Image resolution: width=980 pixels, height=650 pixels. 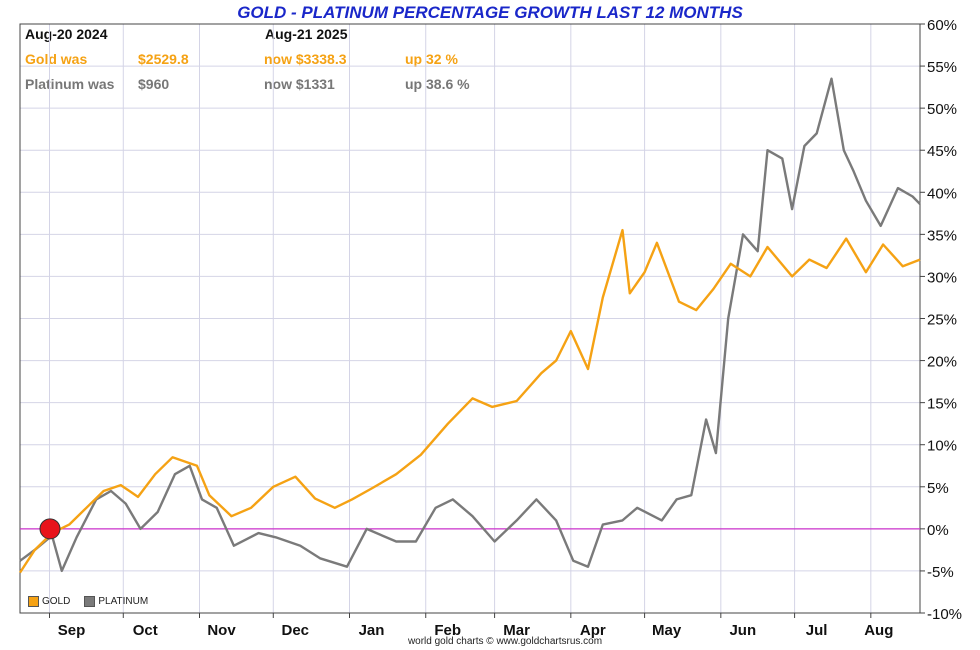 I want to click on start-date-label: Aug-20 2024, so click(x=66, y=34).